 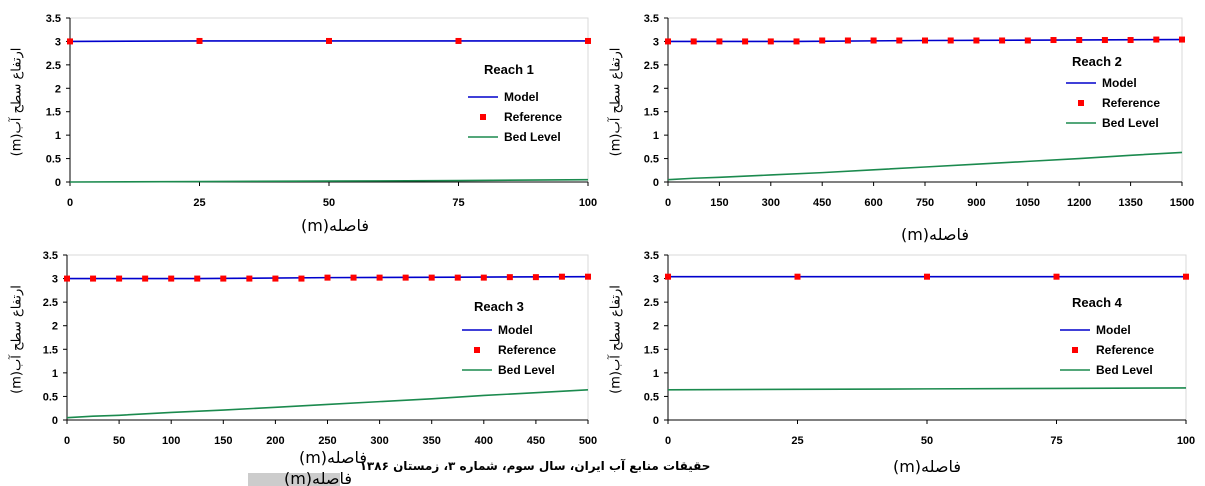 What do you see at coordinates (509, 69) in the screenshot?
I see `chart-title: Reach 1` at bounding box center [509, 69].